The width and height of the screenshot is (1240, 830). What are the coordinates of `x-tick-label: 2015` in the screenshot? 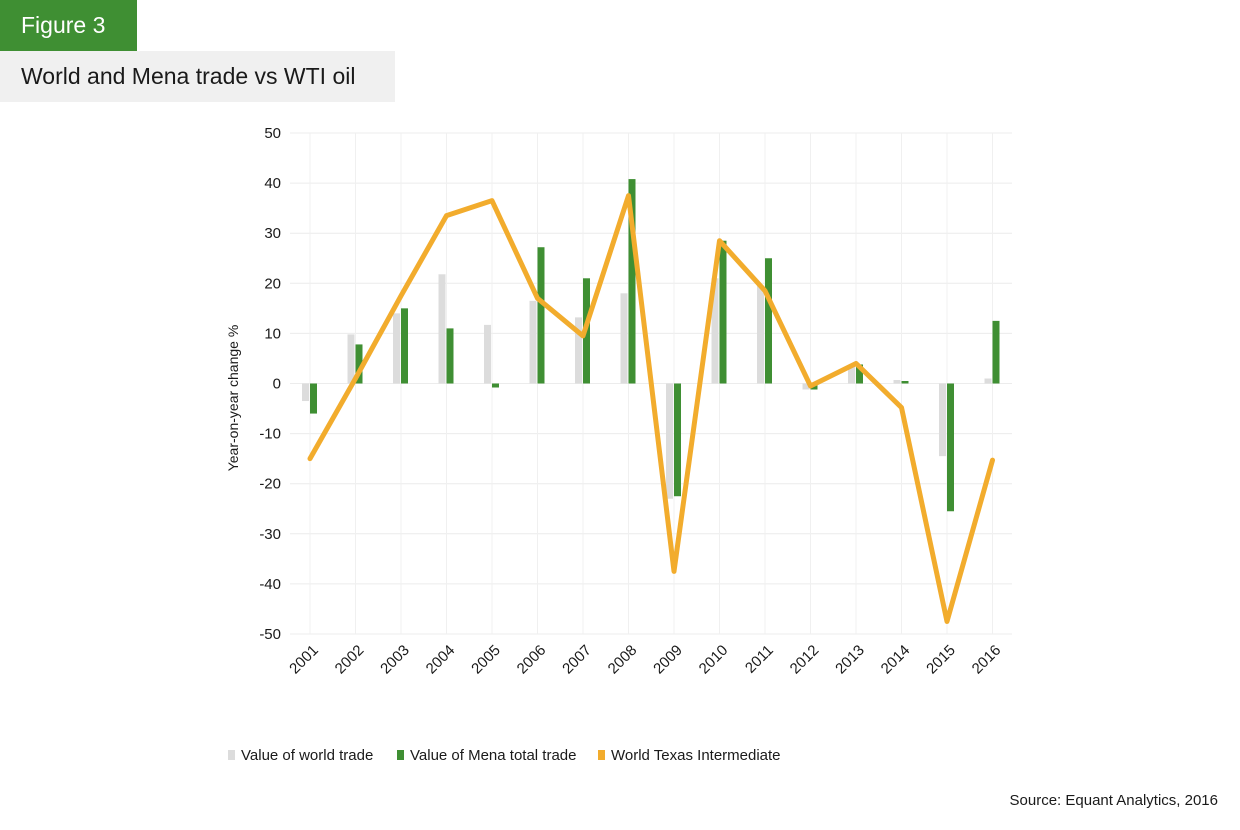 It's located at (941, 660).